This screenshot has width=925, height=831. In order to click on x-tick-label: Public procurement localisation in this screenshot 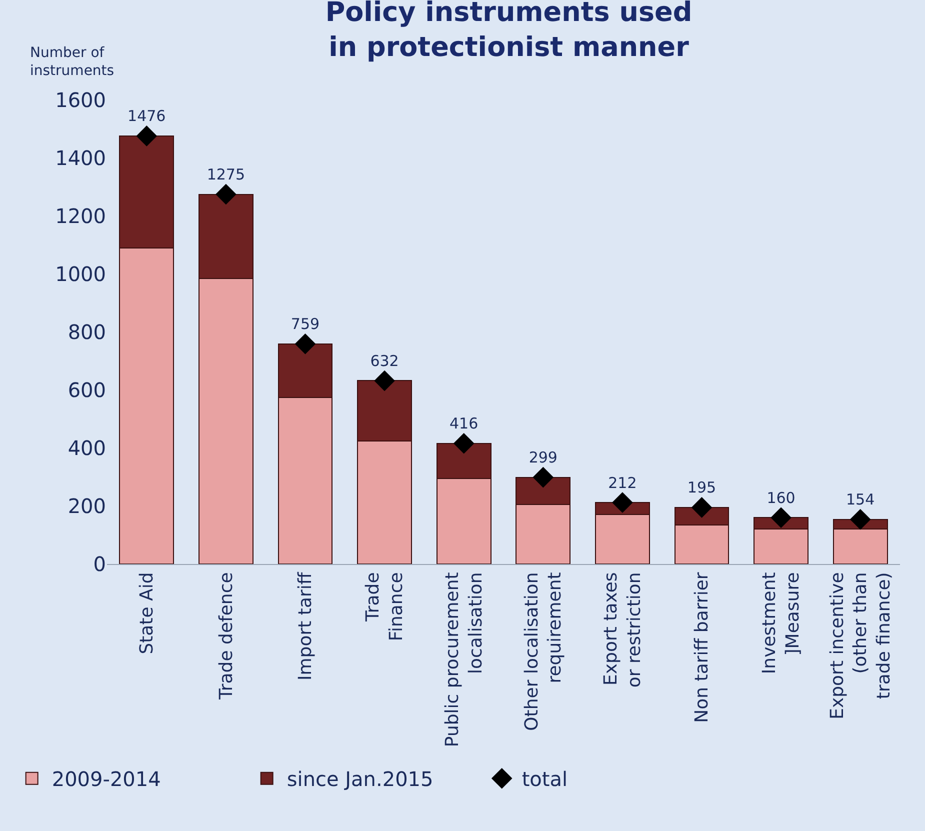, I will do `click(464, 660)`.